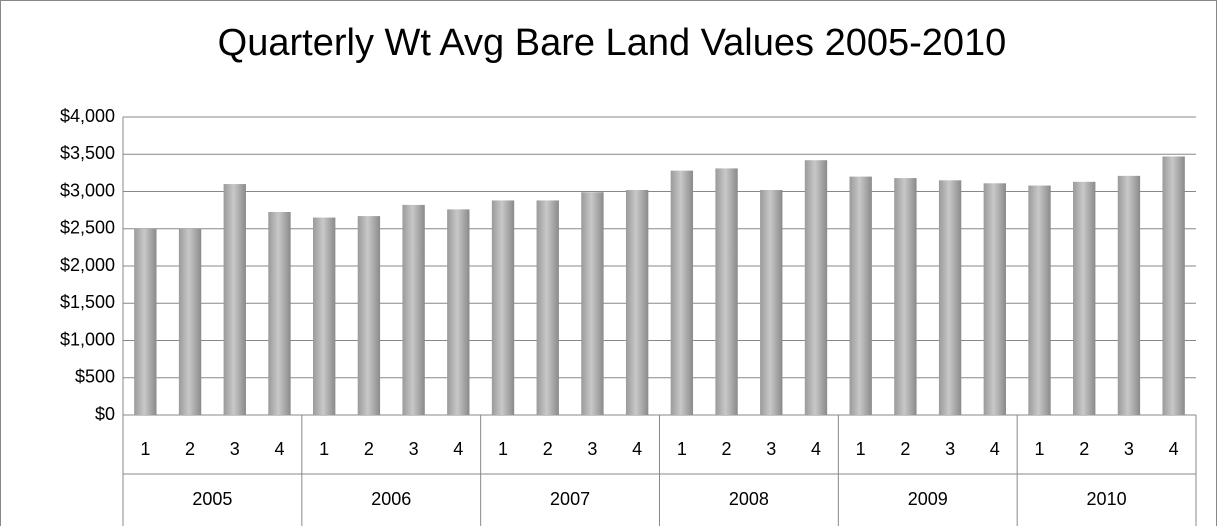 The height and width of the screenshot is (526, 1218). Describe the element at coordinates (87, 153) in the screenshot. I see `y-tick-label: $3,500` at that location.